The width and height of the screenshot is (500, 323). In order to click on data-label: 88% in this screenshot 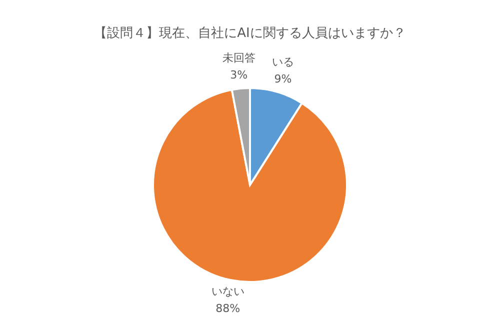, I will do `click(228, 308)`.